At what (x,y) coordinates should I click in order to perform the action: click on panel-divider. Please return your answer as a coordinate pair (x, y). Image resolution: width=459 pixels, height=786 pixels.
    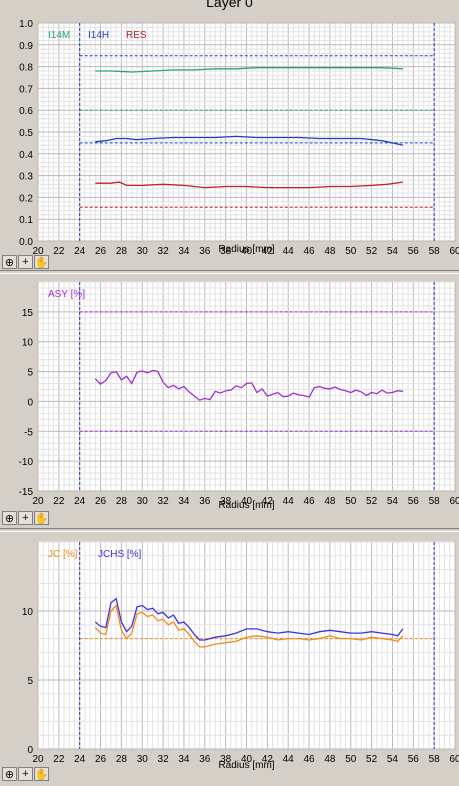
    Looking at the image, I should click on (229, 272).